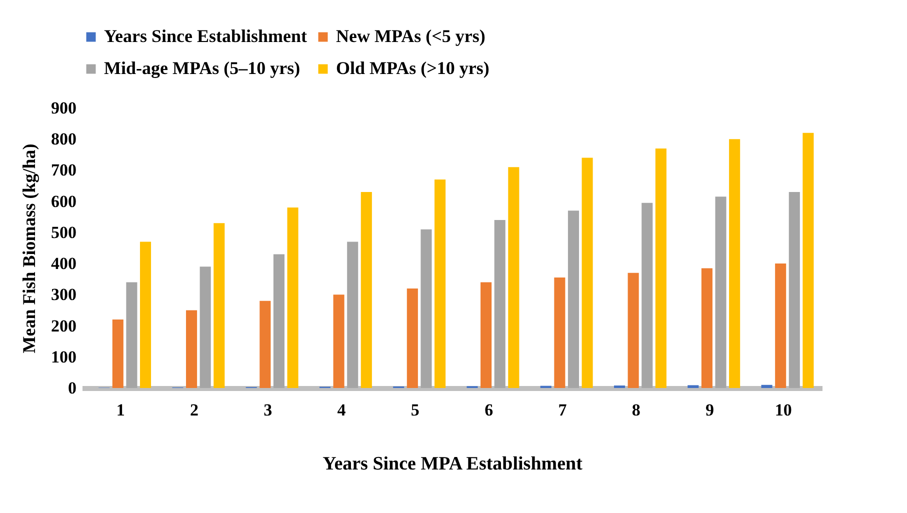  Describe the element at coordinates (411, 36) in the screenshot. I see `legend-label: New MPAs (<5 yrs)` at that location.